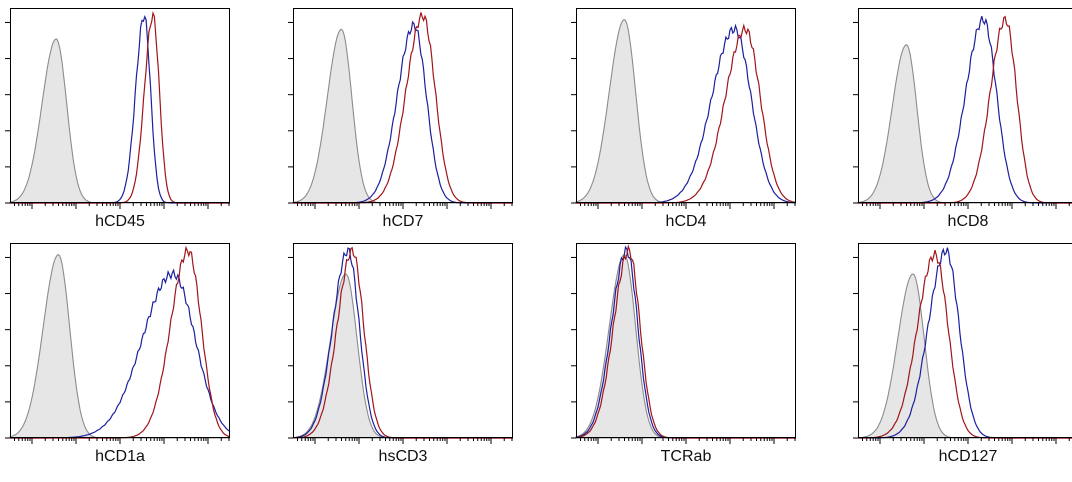 This screenshot has width=1072, height=482. I want to click on histogram-panel-hscd3: hsCD3, so click(400, 358).